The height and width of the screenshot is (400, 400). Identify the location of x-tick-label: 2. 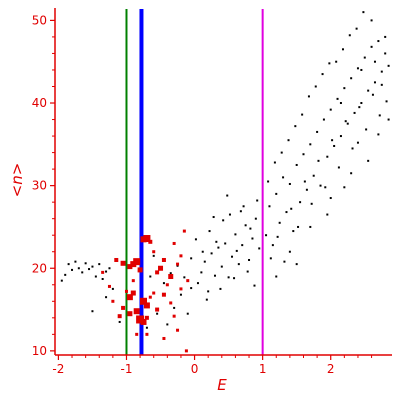
(331, 369).